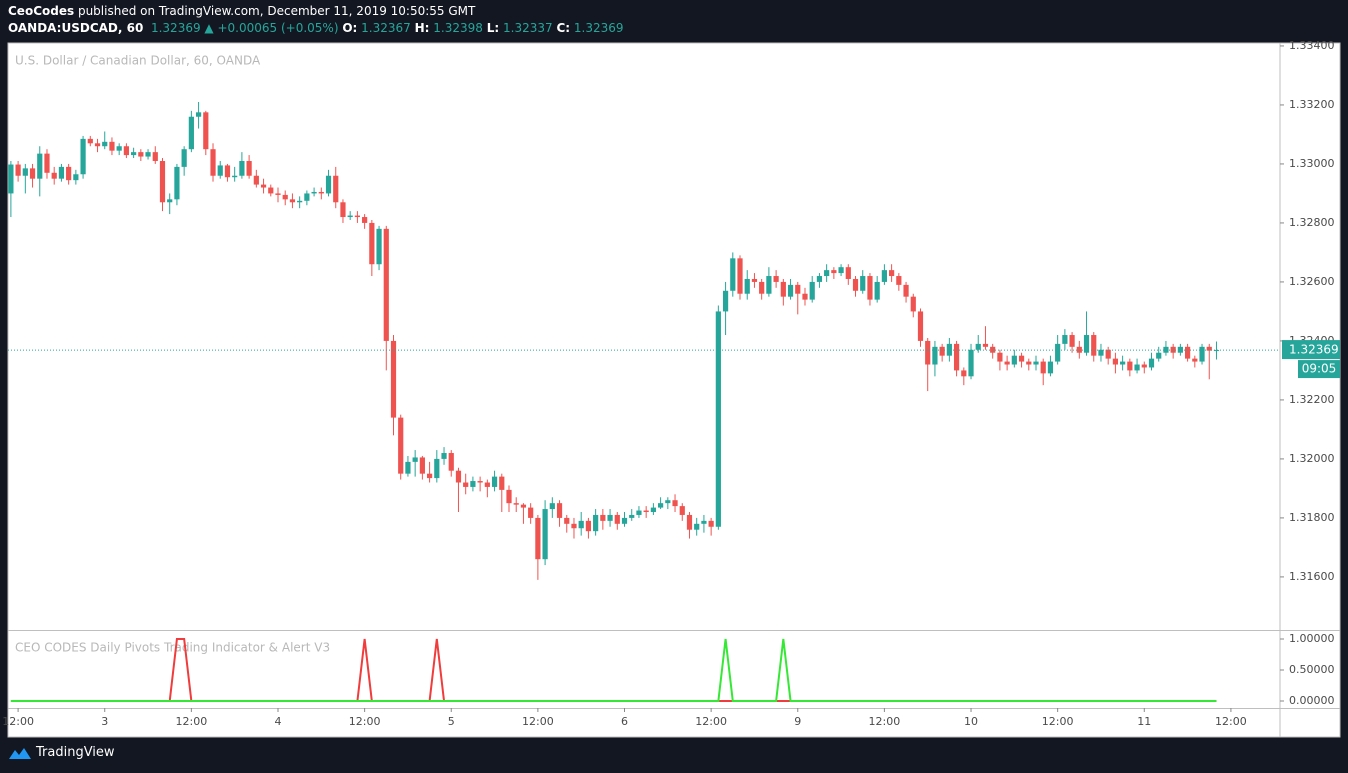  What do you see at coordinates (528, 28) in the screenshot?
I see `ohlc-value: 1.32337` at bounding box center [528, 28].